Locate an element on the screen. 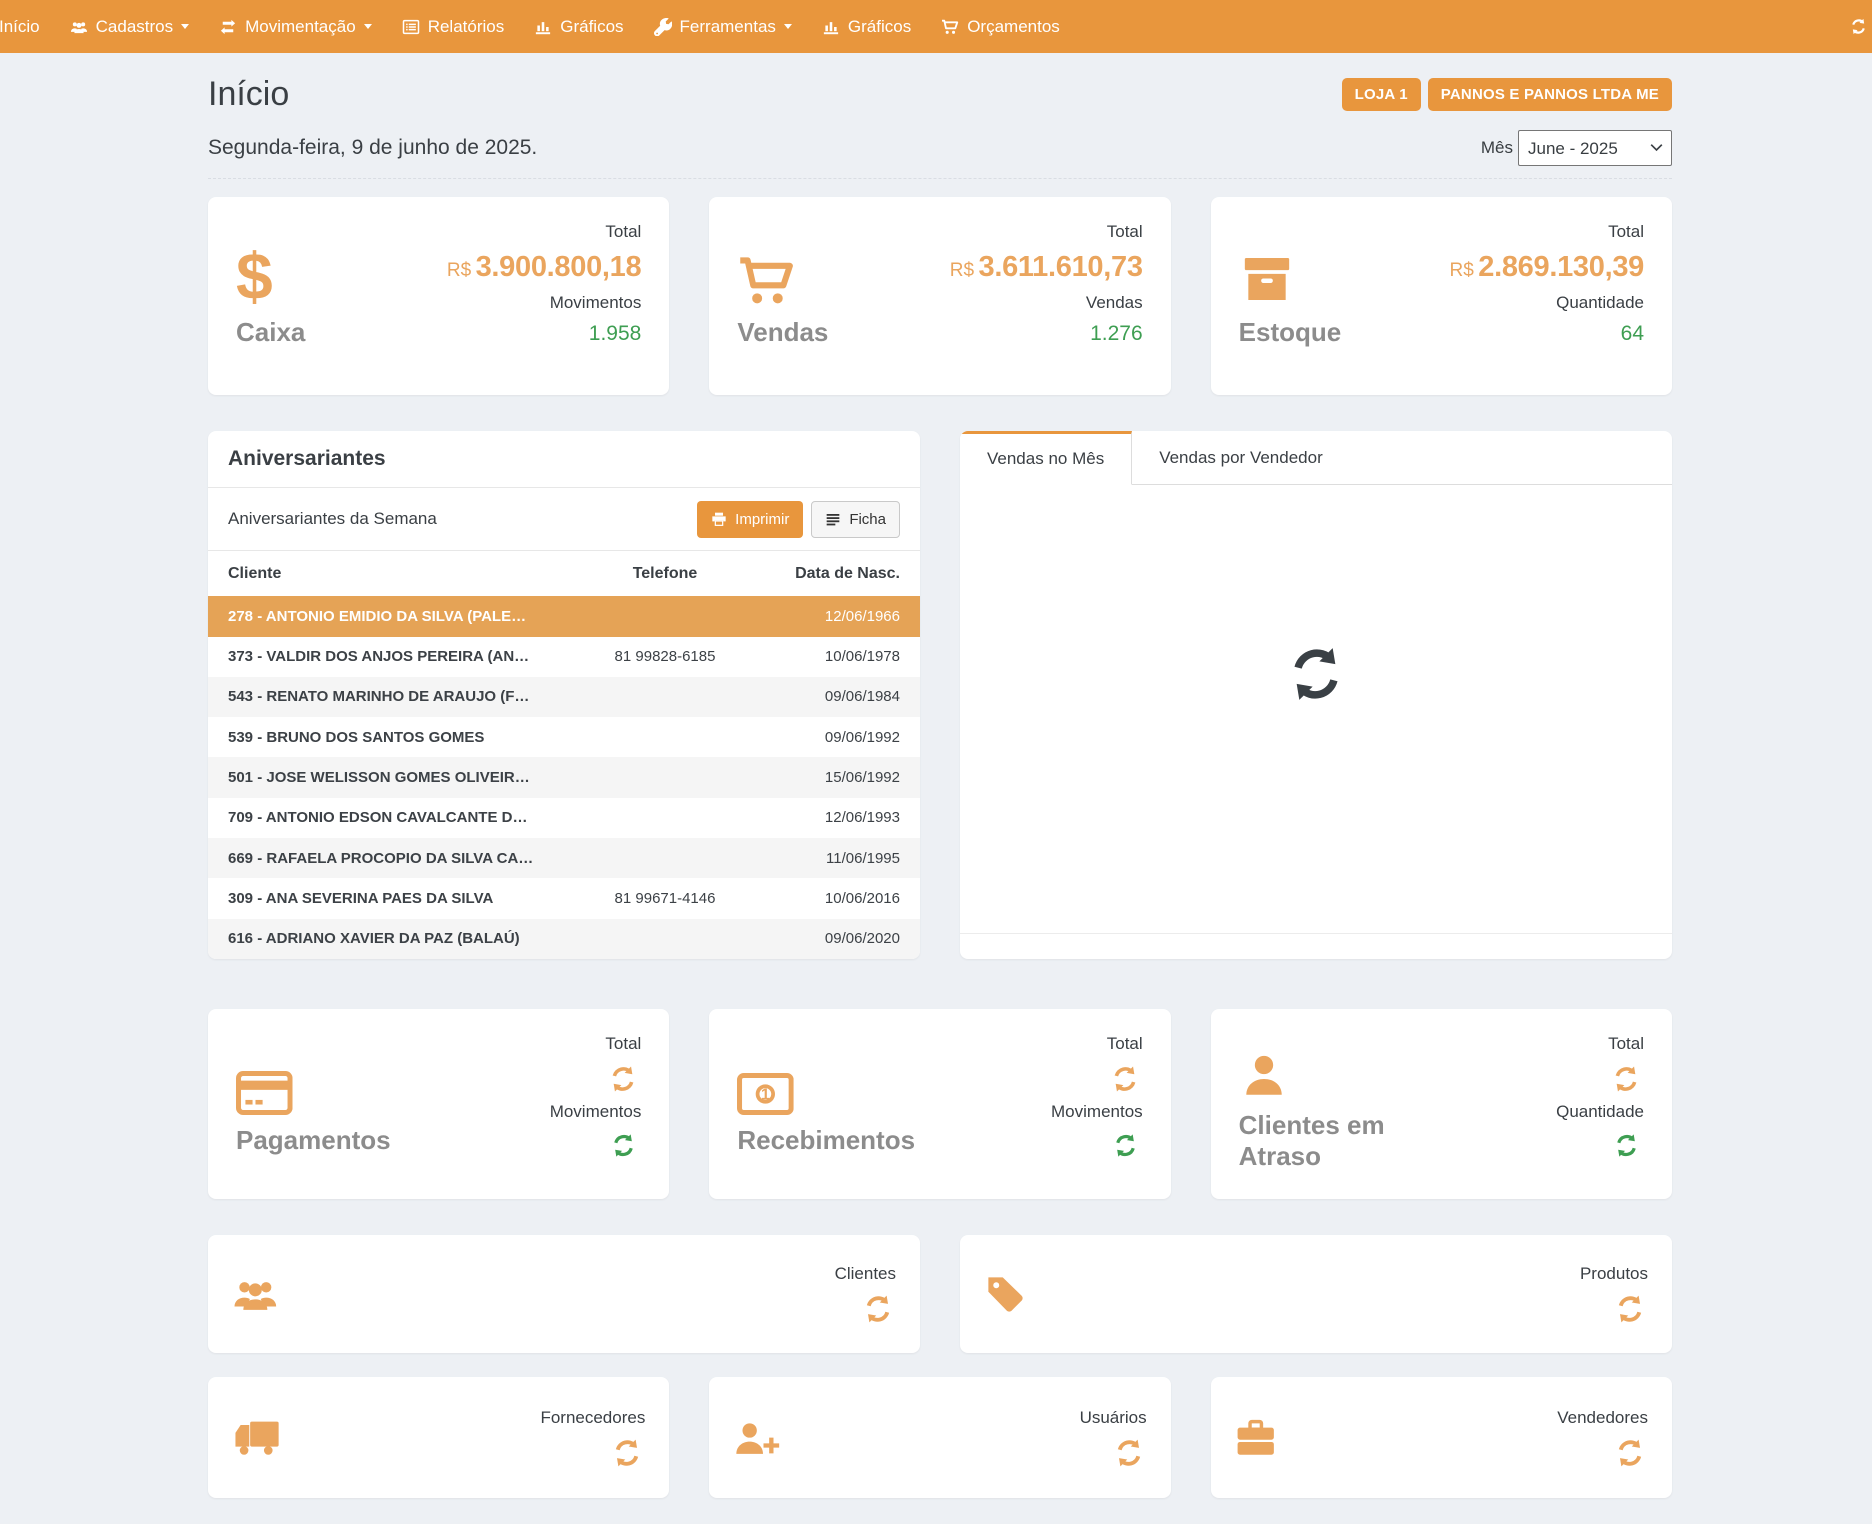 Image resolution: width=1872 pixels, height=1540 pixels. month-filter: Mês June - 2025 is located at coordinates (1576, 148).